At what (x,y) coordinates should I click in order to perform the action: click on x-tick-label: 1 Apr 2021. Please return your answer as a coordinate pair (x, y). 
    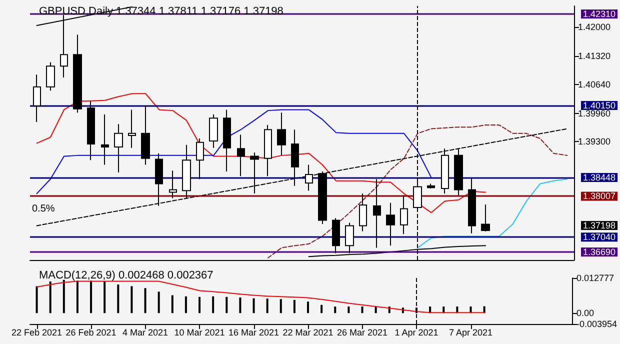
    Looking at the image, I should click on (416, 333).